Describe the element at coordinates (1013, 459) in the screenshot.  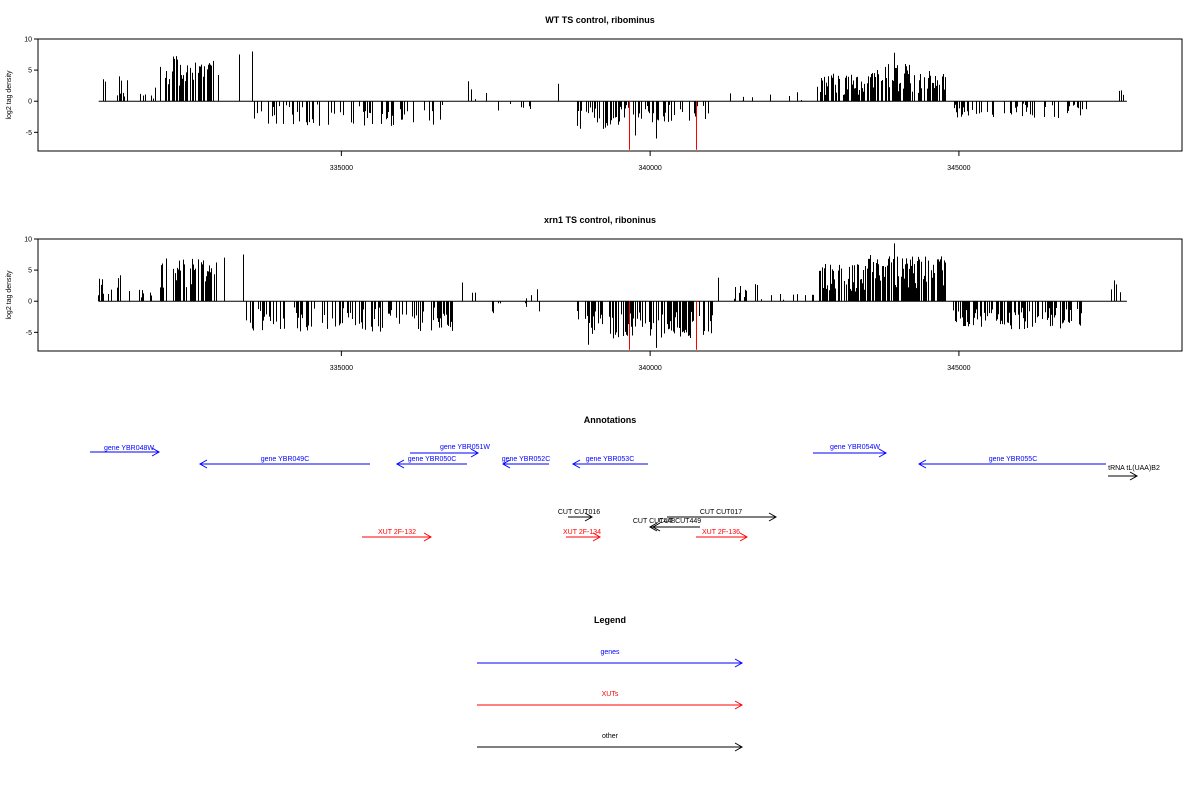
I see `feature-label: gene YBR055C` at that location.